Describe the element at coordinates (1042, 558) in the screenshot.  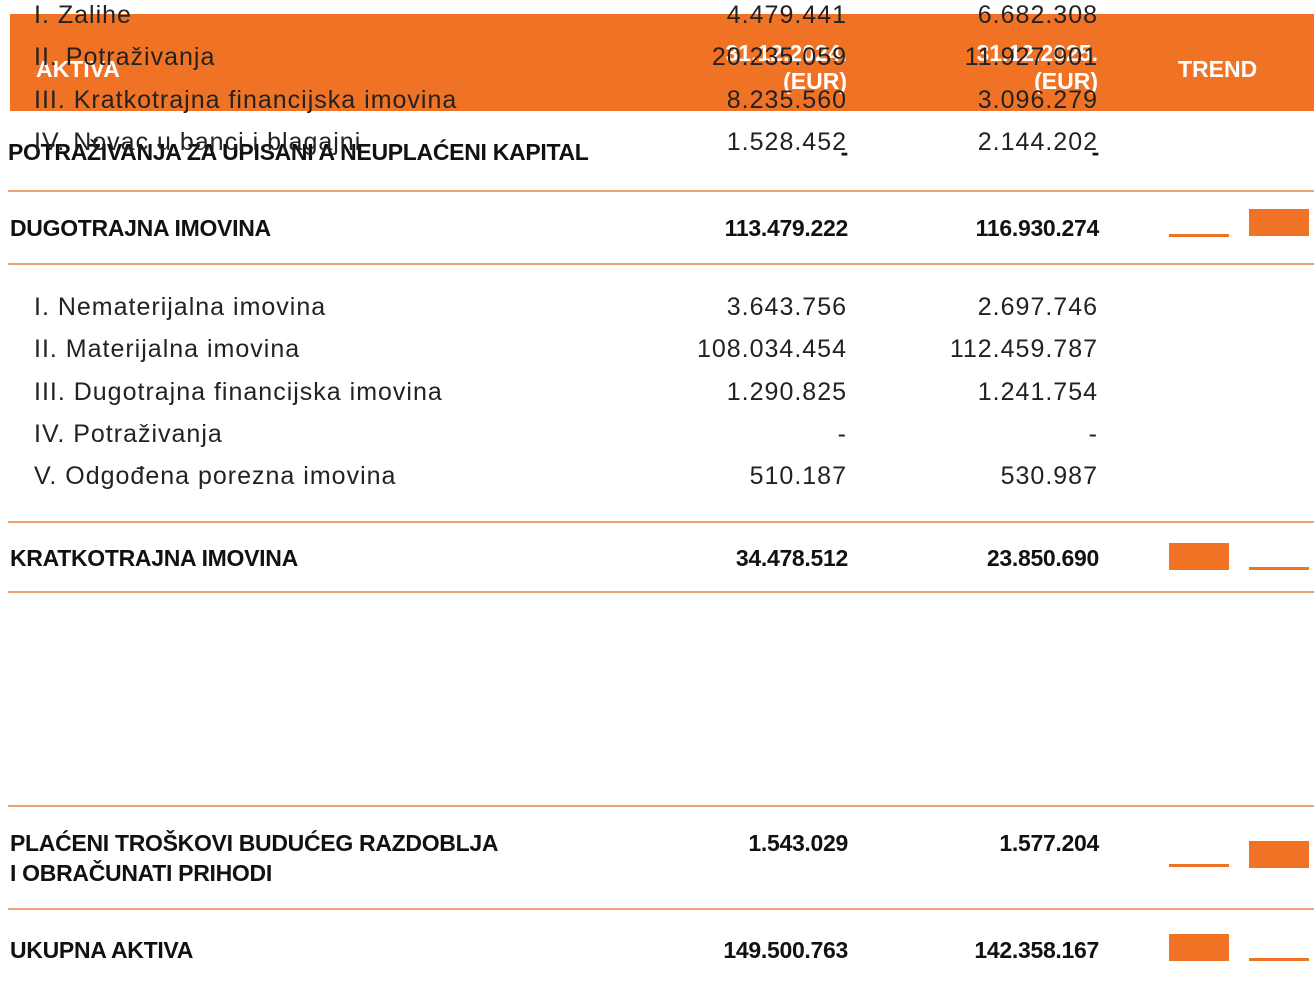
I see `value-2025: 23.850.690` at that location.